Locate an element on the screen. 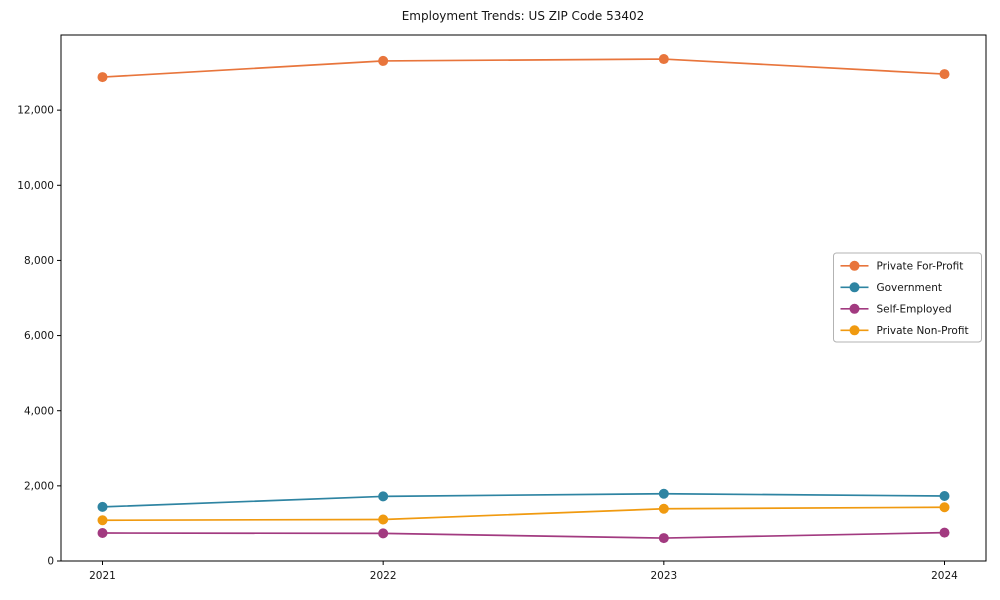 This screenshot has width=1000, height=600. legend-sample-marker-government is located at coordinates (854, 287).